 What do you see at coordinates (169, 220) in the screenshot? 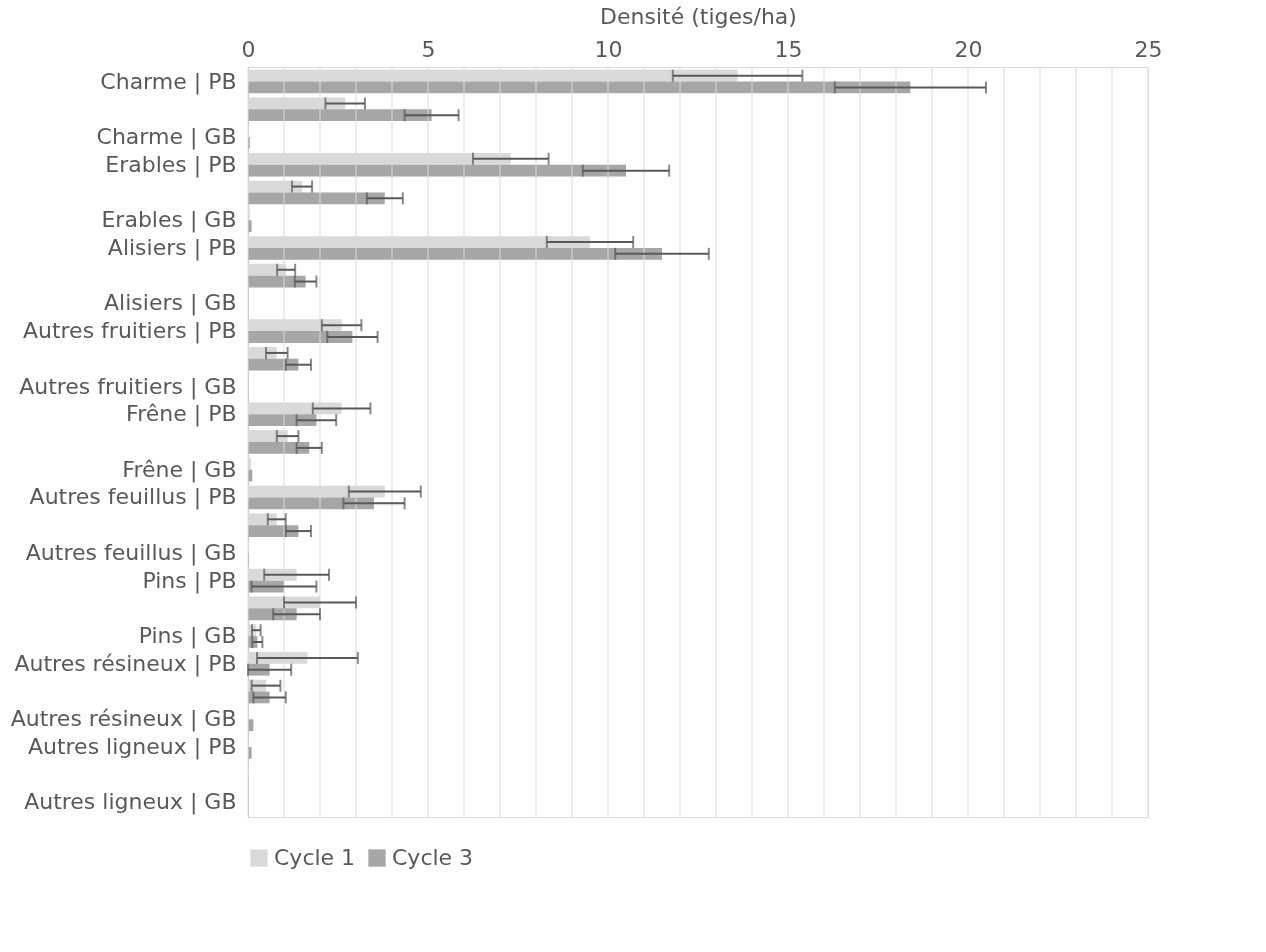
I see `y-tick-label: Erables | GB` at bounding box center [169, 220].